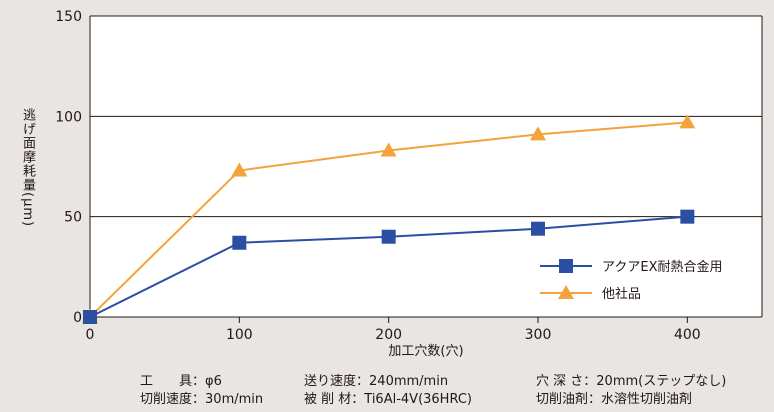 This screenshot has height=412, width=774. I want to click on condition-cutting-speed: 切削速度：30m/min, so click(202, 399).